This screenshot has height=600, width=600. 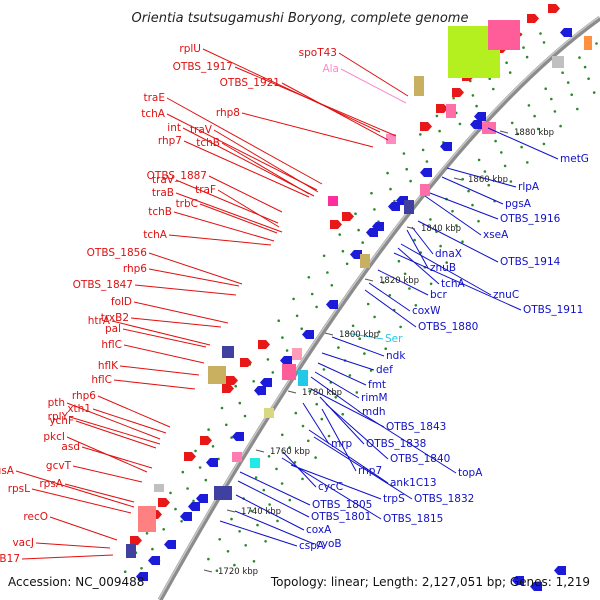 I want to click on forward-gene-label: tchB, so click(x=160, y=212).